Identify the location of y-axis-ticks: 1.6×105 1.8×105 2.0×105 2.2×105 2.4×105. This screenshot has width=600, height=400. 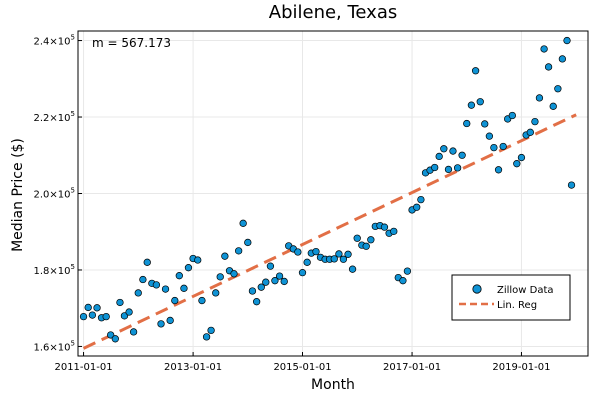
(58, 193).